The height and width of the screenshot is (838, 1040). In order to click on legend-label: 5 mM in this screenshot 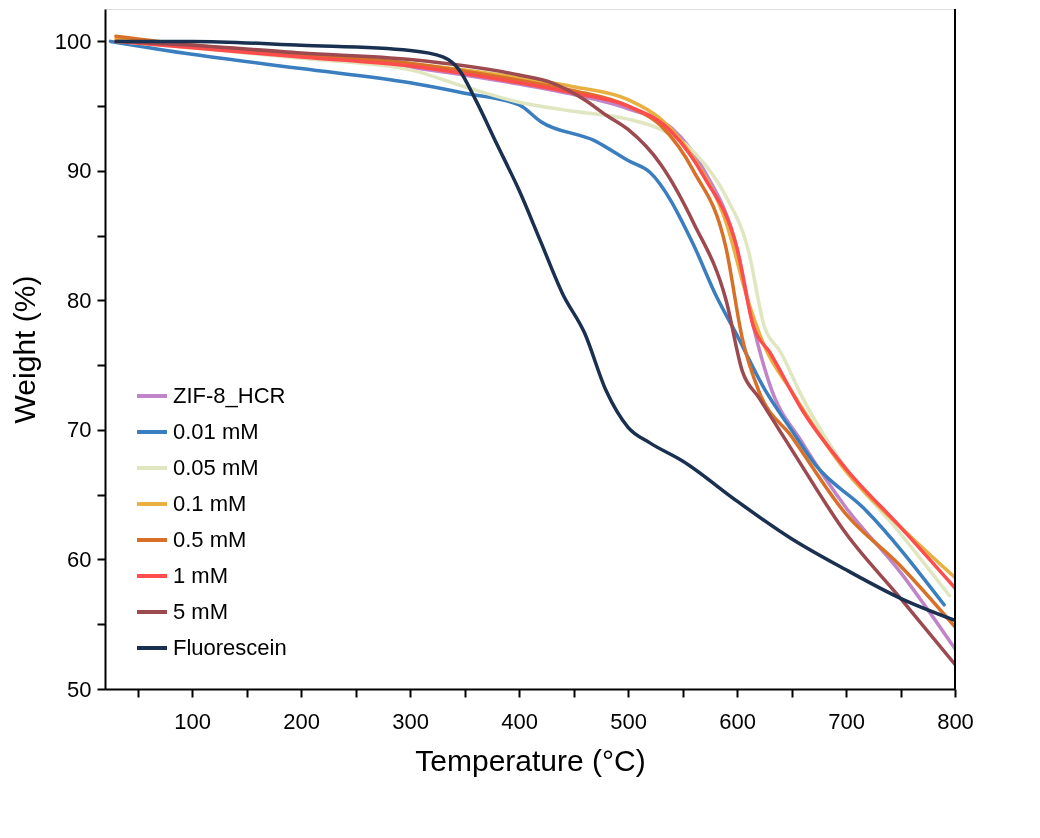, I will do `click(200, 611)`.